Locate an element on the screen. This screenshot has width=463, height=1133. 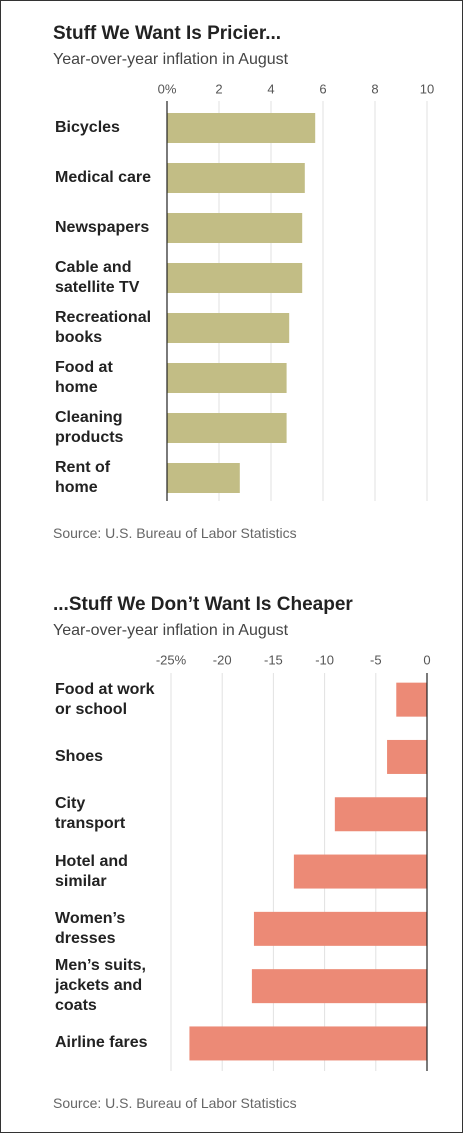
category-label: Men’s suits, jackets and coats is located at coordinates (100, 986).